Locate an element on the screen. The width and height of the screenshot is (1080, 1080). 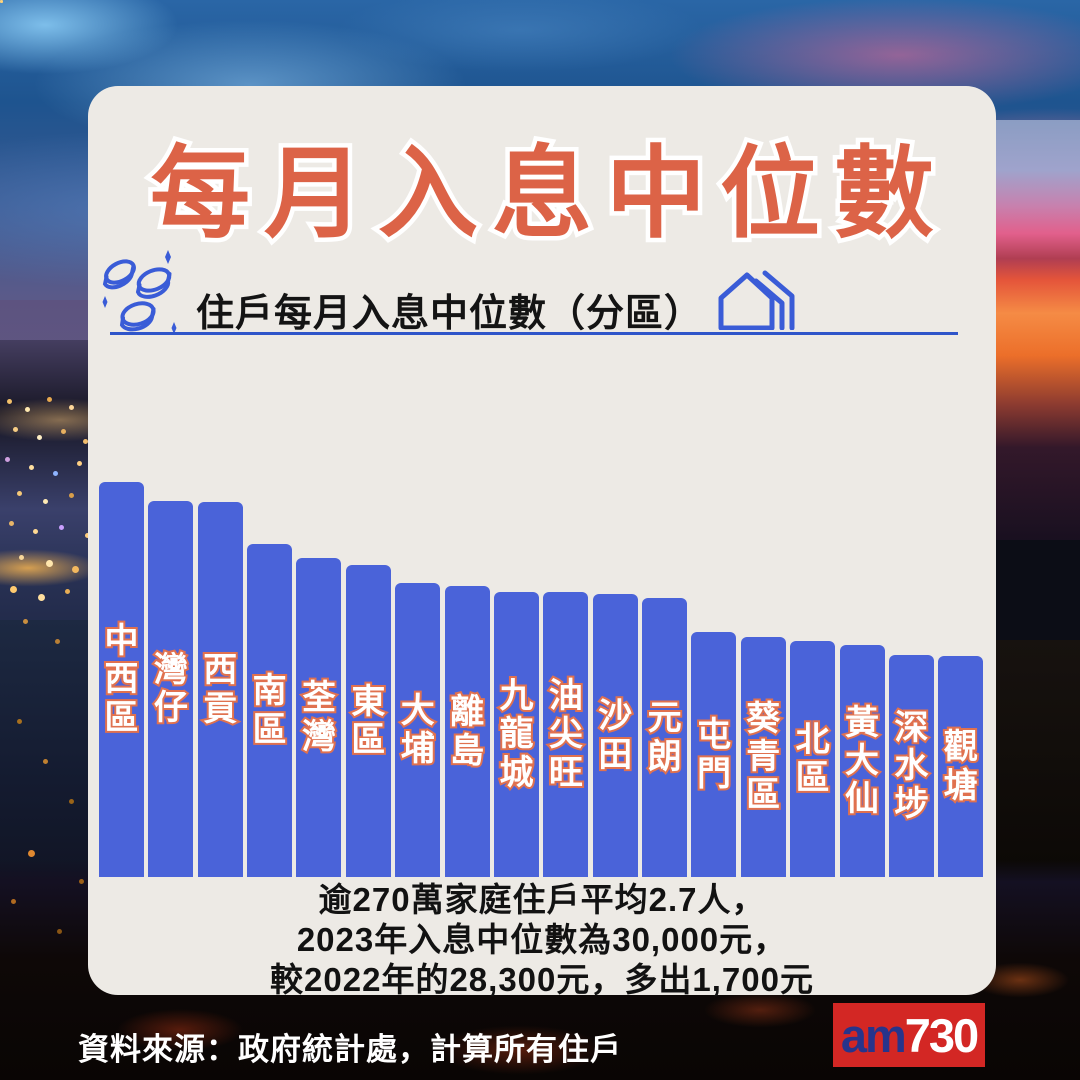
summary-line: 2023年入息中位數為30,000元， is located at coordinates (542, 939).